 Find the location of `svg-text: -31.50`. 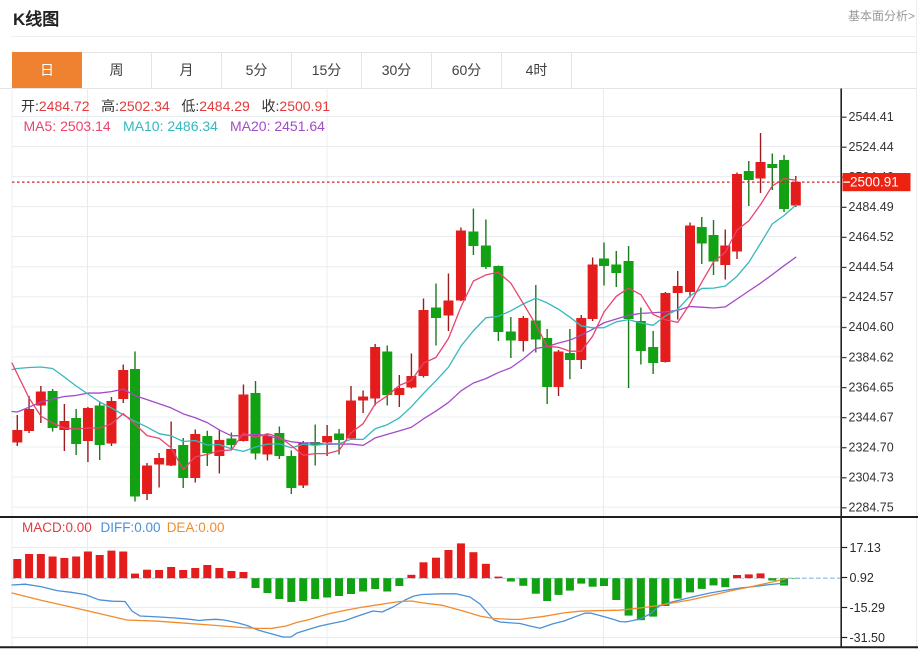

svg-text: -31.50 is located at coordinates (867, 638).